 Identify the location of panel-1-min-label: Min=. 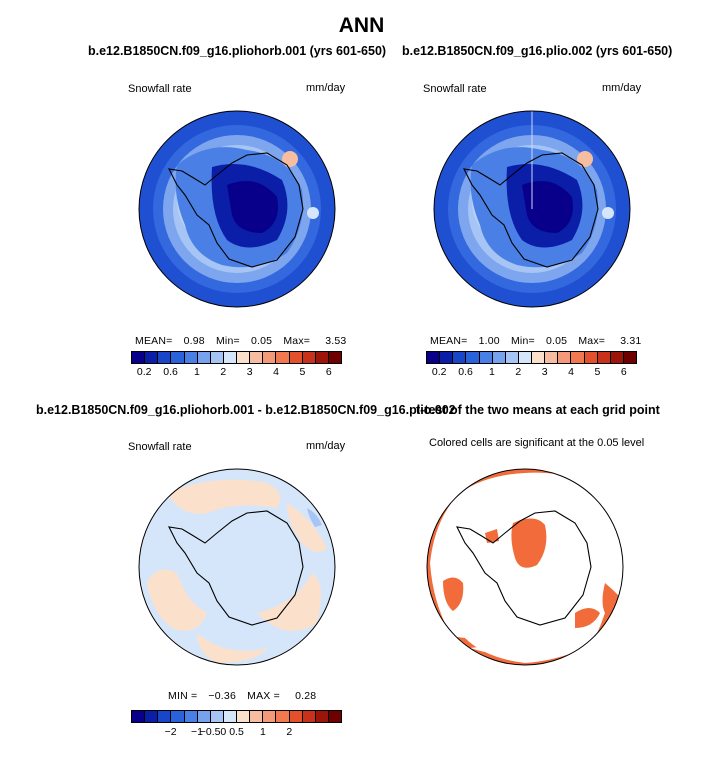
(227, 341).